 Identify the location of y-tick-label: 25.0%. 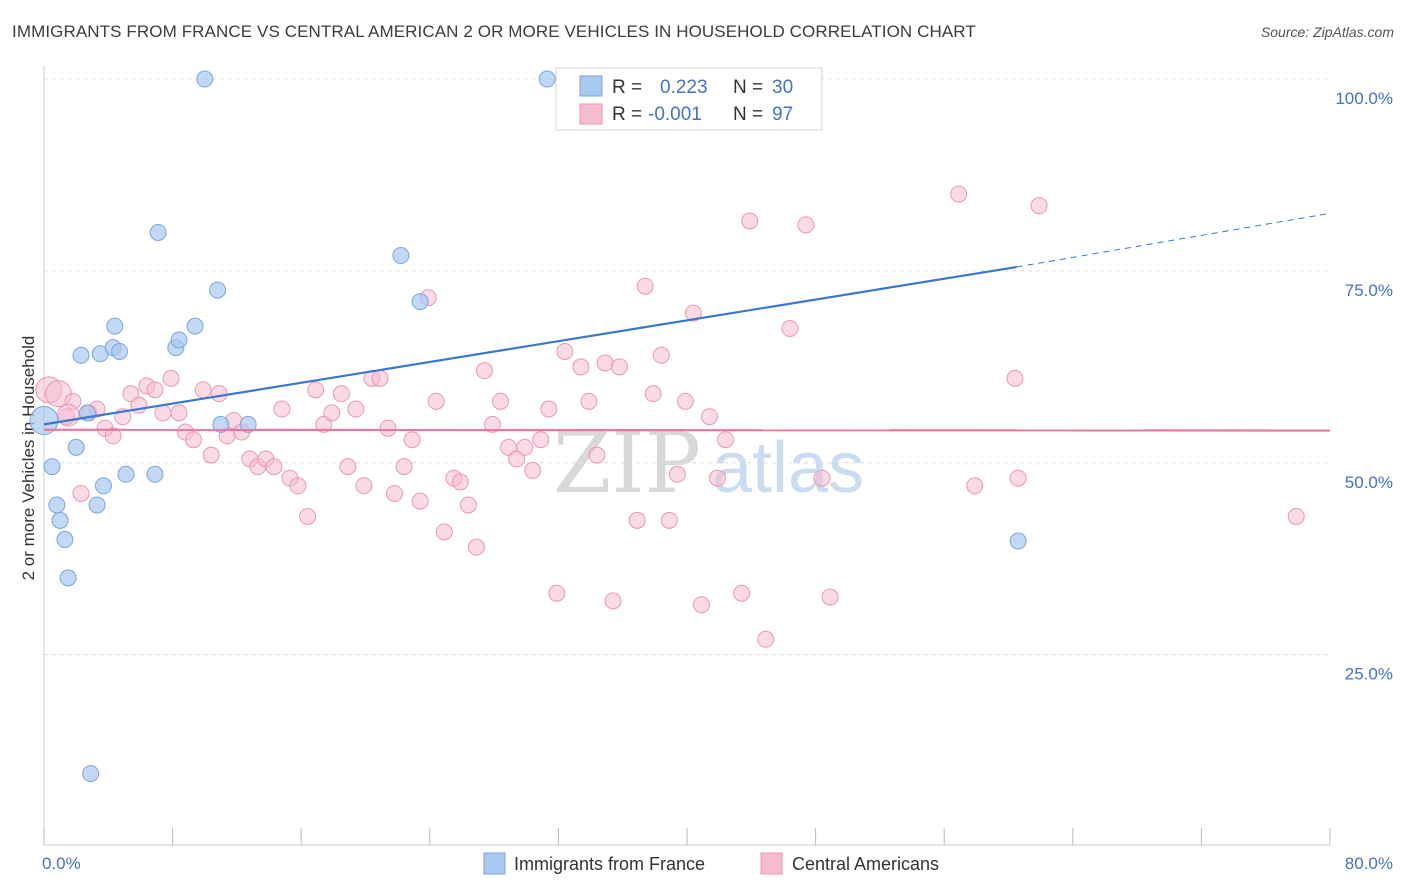
(1369, 674).